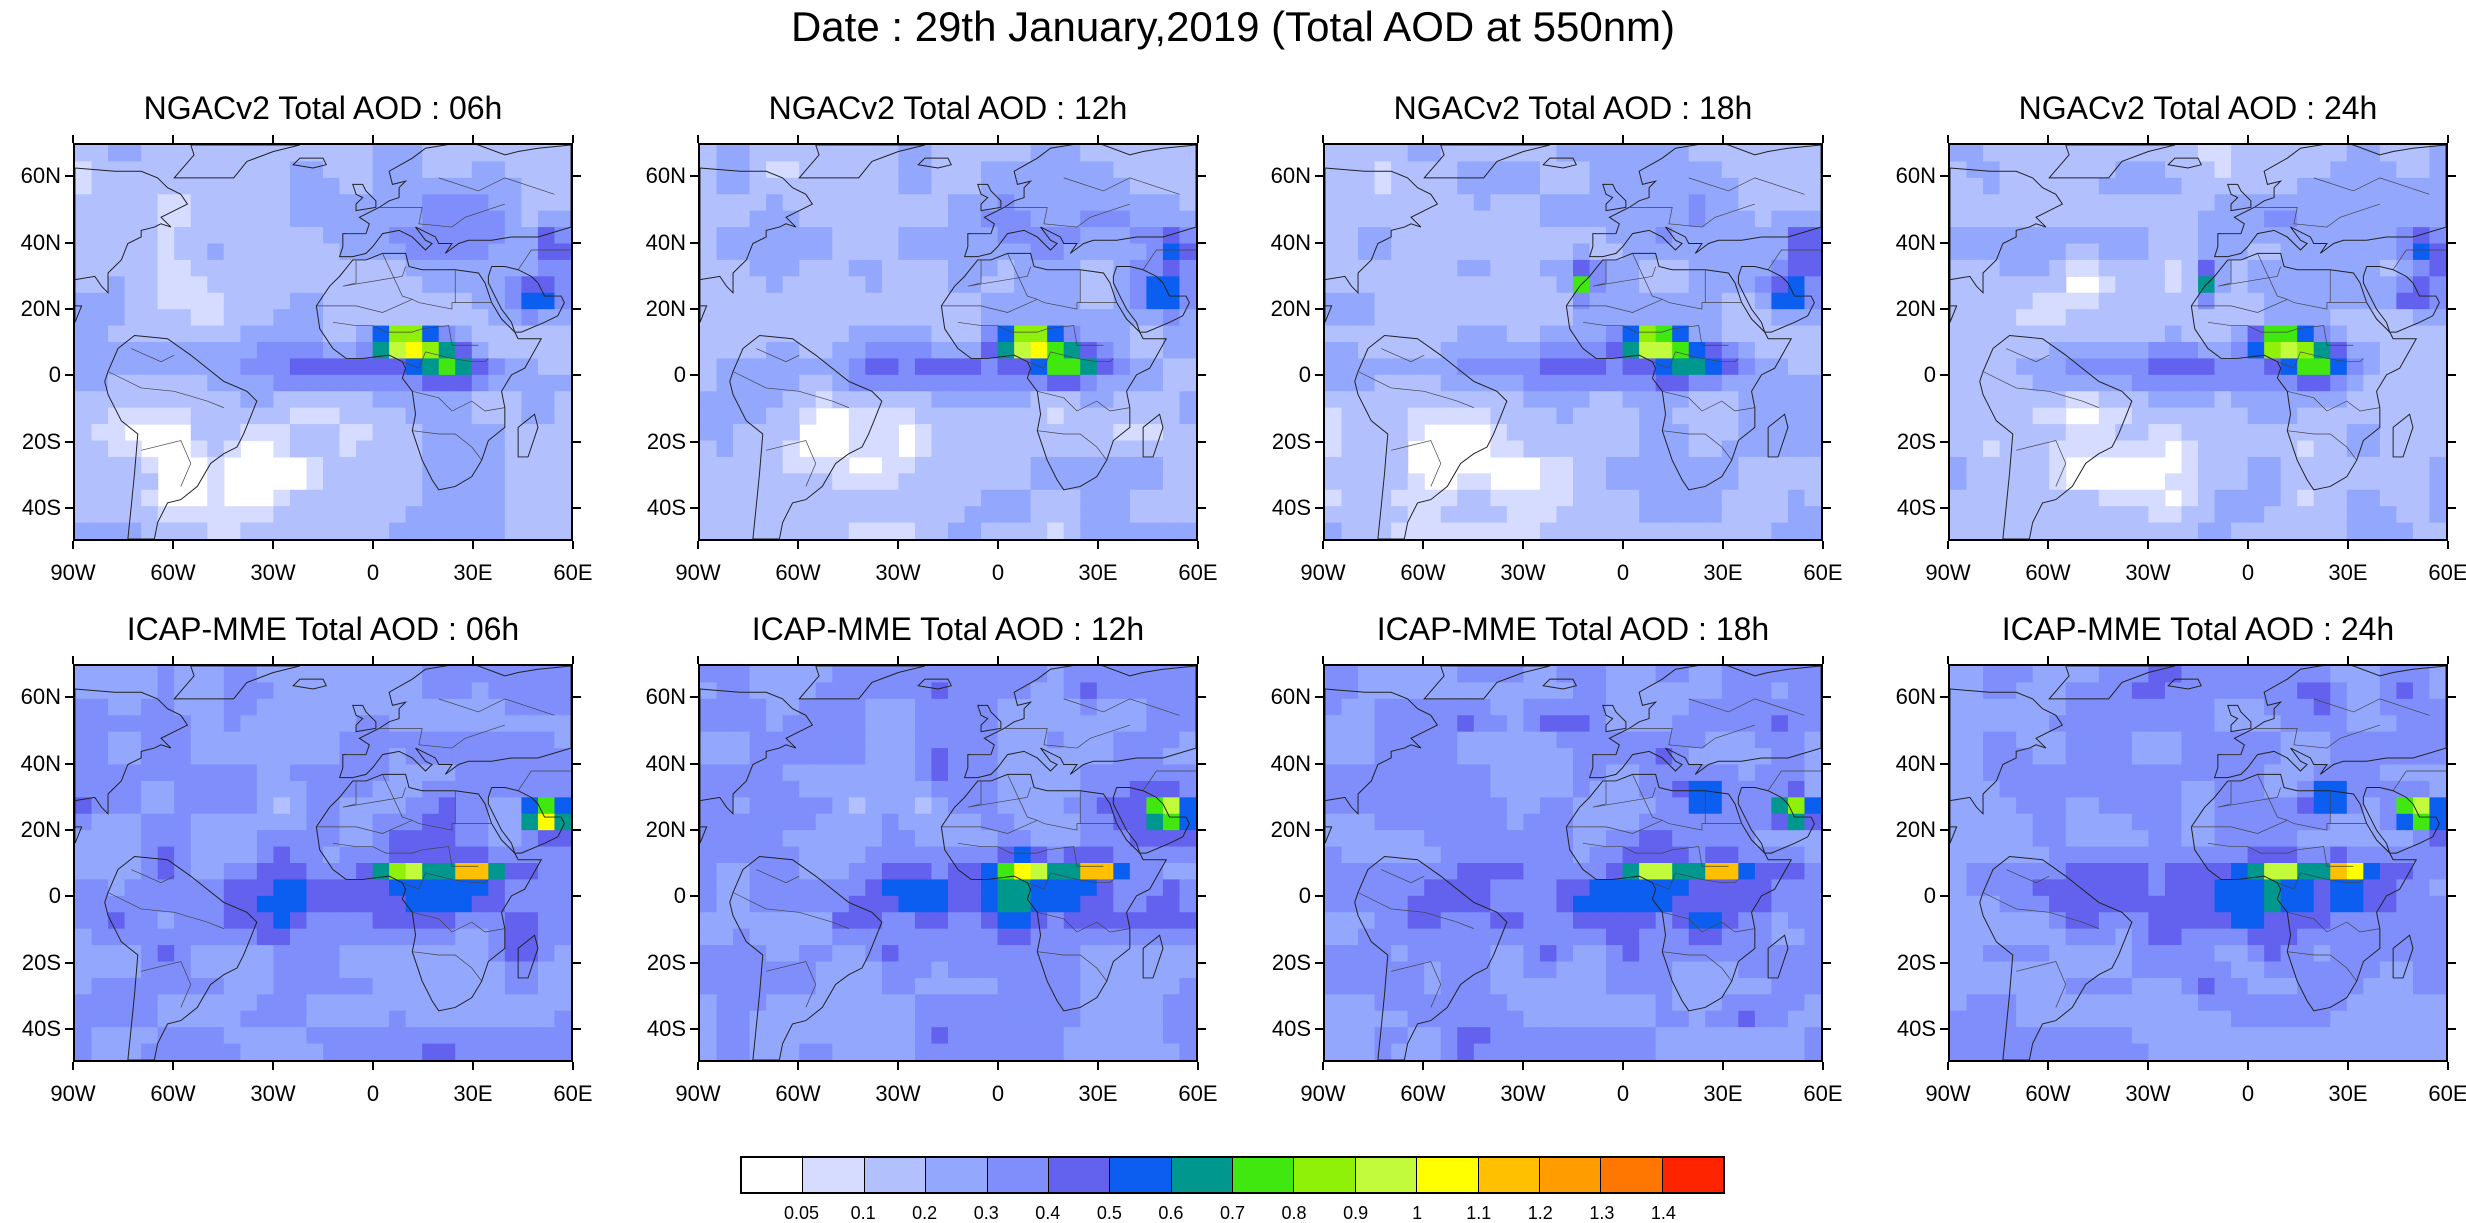 The width and height of the screenshot is (2466, 1223). What do you see at coordinates (69, 442) in the screenshot?
I see `lat-tick` at bounding box center [69, 442].